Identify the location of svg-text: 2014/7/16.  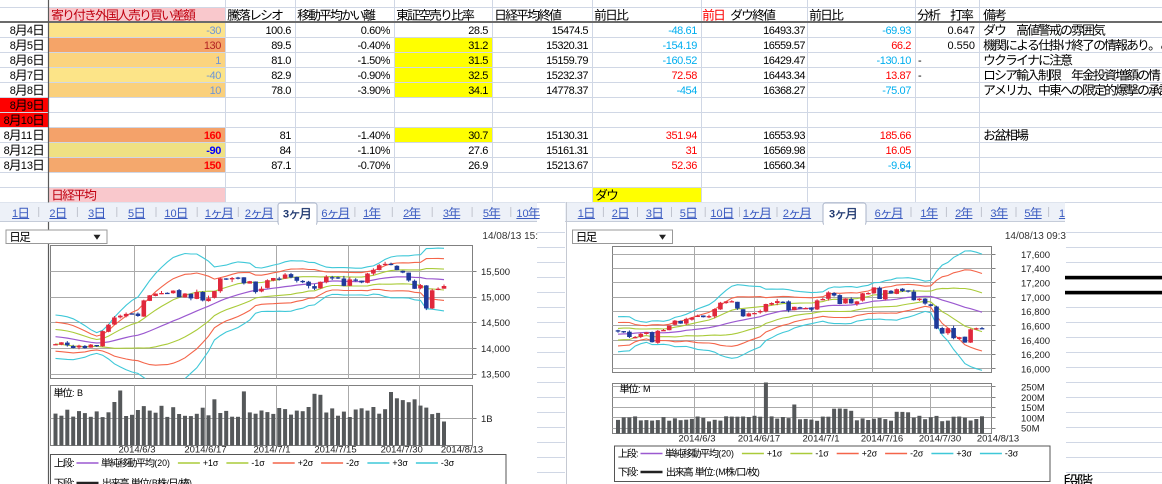
(882, 439).